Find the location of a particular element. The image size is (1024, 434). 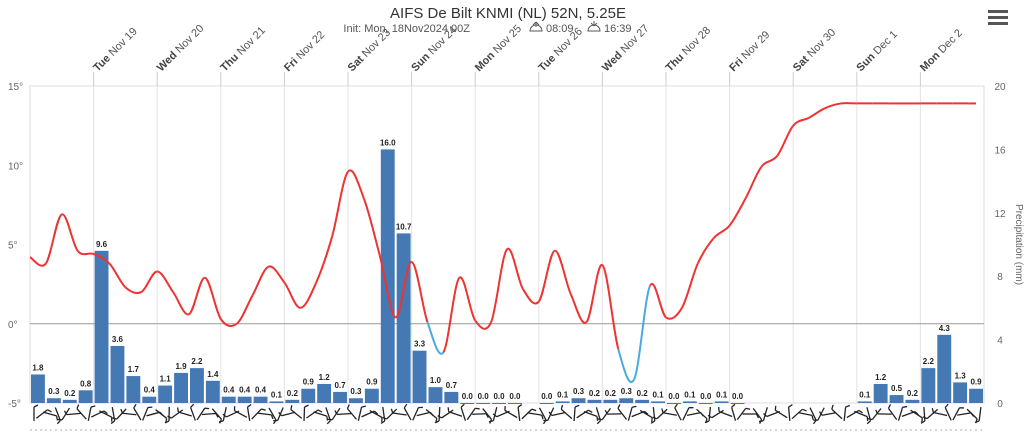

hamburger-menu-icon is located at coordinates (998, 17).